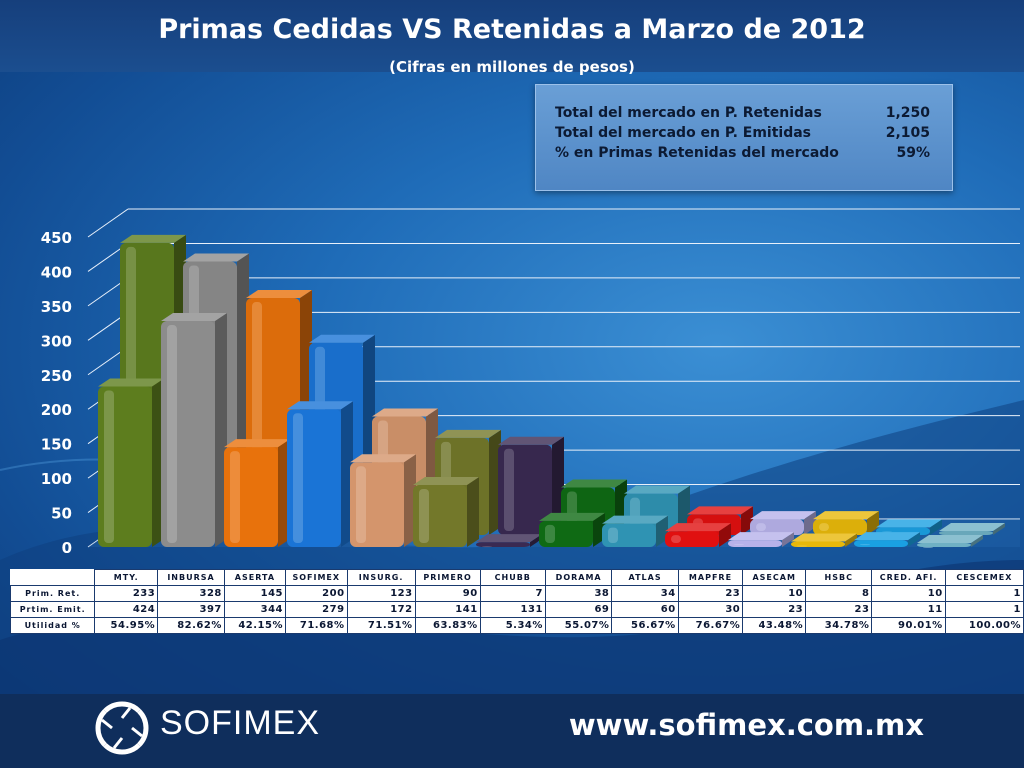 This screenshot has width=1024, height=768. What do you see at coordinates (316, 593) in the screenshot?
I see `table-cell: 200` at bounding box center [316, 593].